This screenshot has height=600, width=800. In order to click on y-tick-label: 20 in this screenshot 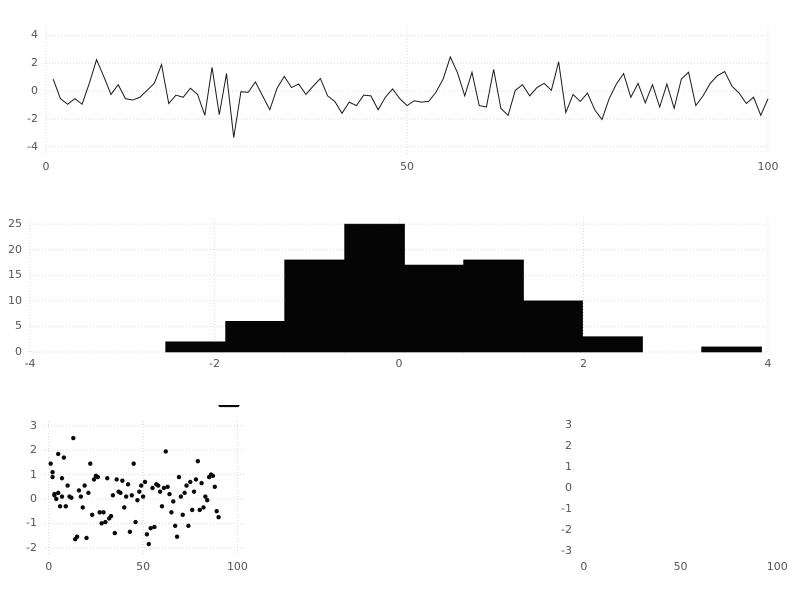, I will do `click(15, 249)`.